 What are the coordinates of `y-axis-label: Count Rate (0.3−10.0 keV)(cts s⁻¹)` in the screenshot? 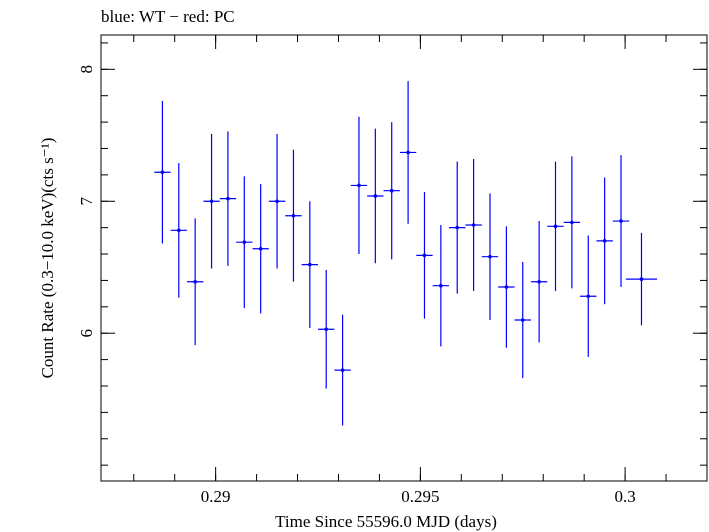 It's located at (47, 258).